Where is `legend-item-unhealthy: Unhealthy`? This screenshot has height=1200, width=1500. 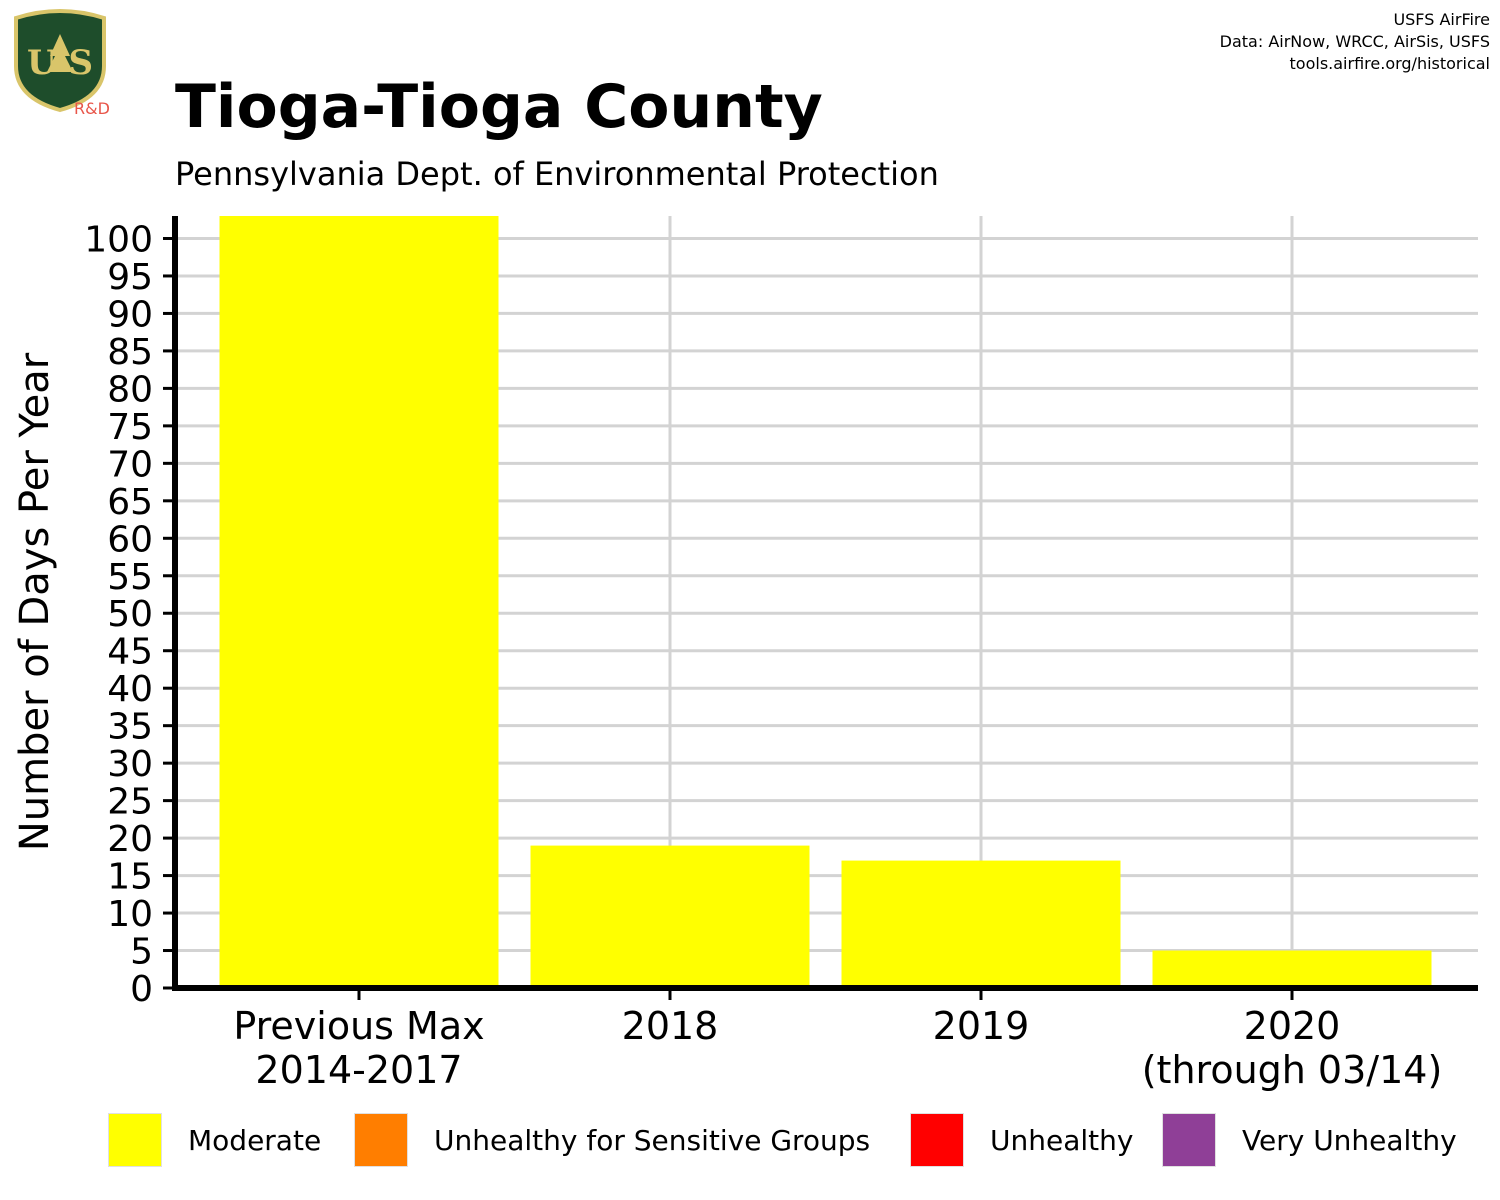 legend-item-unhealthy: Unhealthy is located at coordinates (1021, 1140).